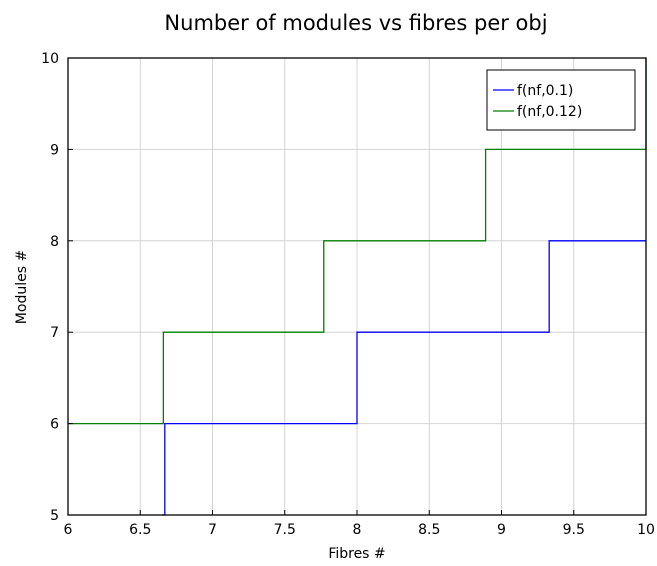 This screenshot has width=657, height=566. What do you see at coordinates (54, 242) in the screenshot?
I see `y-tick-label-3: 8` at bounding box center [54, 242].